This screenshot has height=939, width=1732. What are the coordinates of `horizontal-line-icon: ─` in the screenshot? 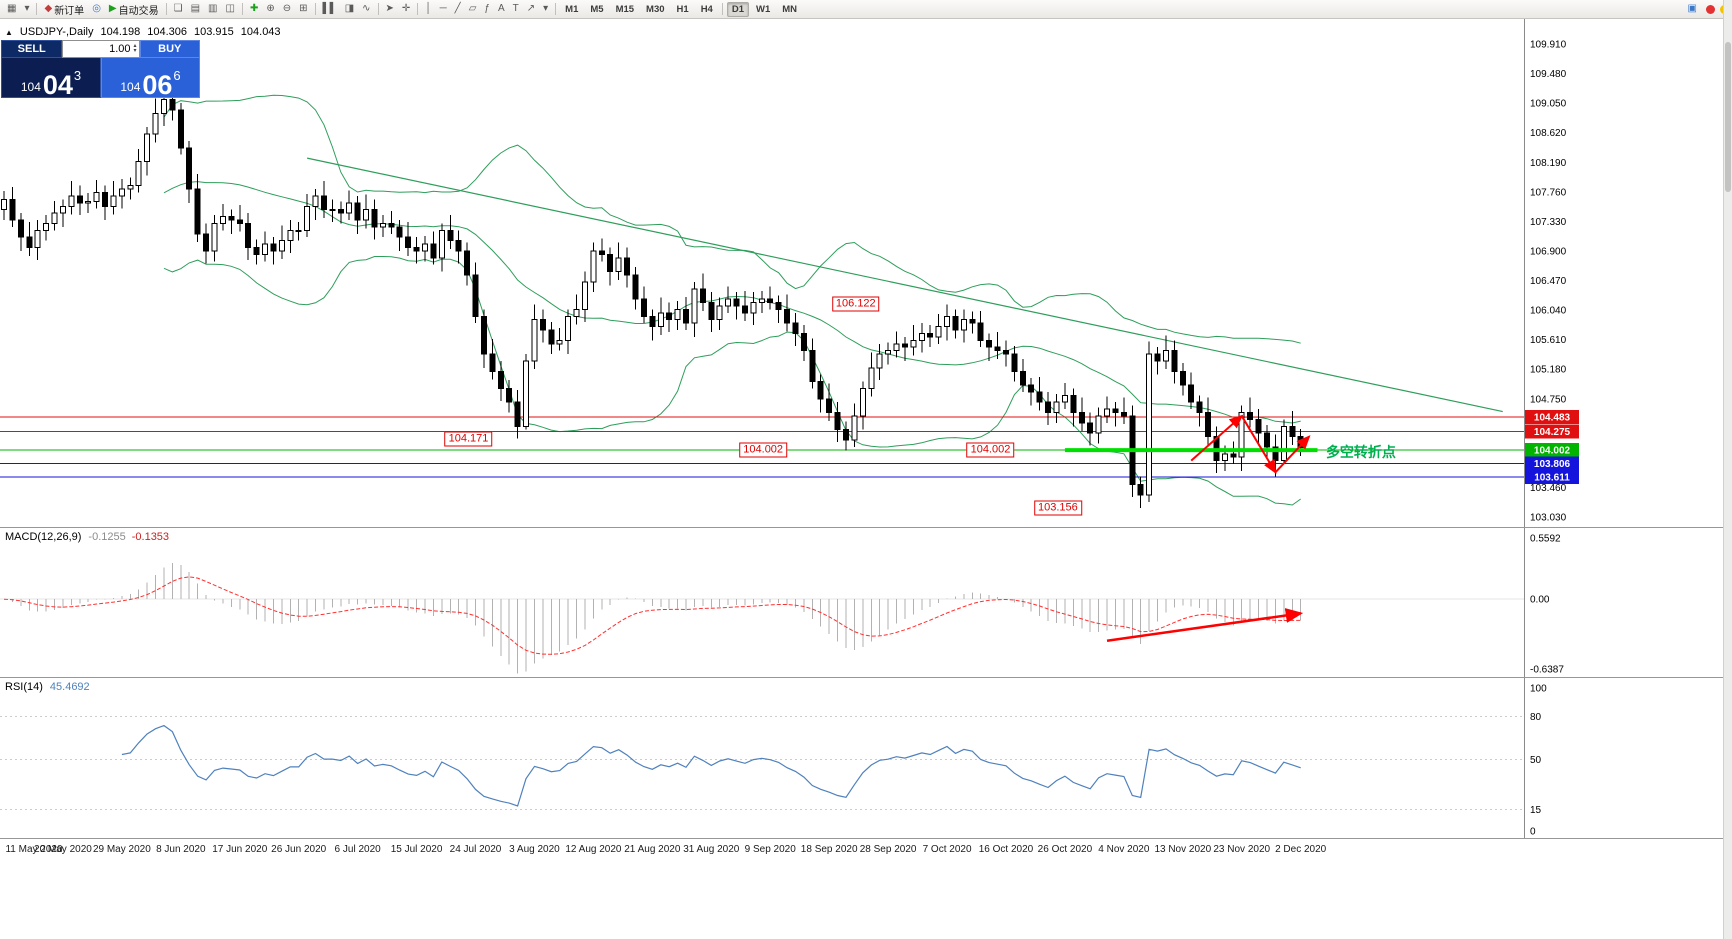 It's located at (443, 9).